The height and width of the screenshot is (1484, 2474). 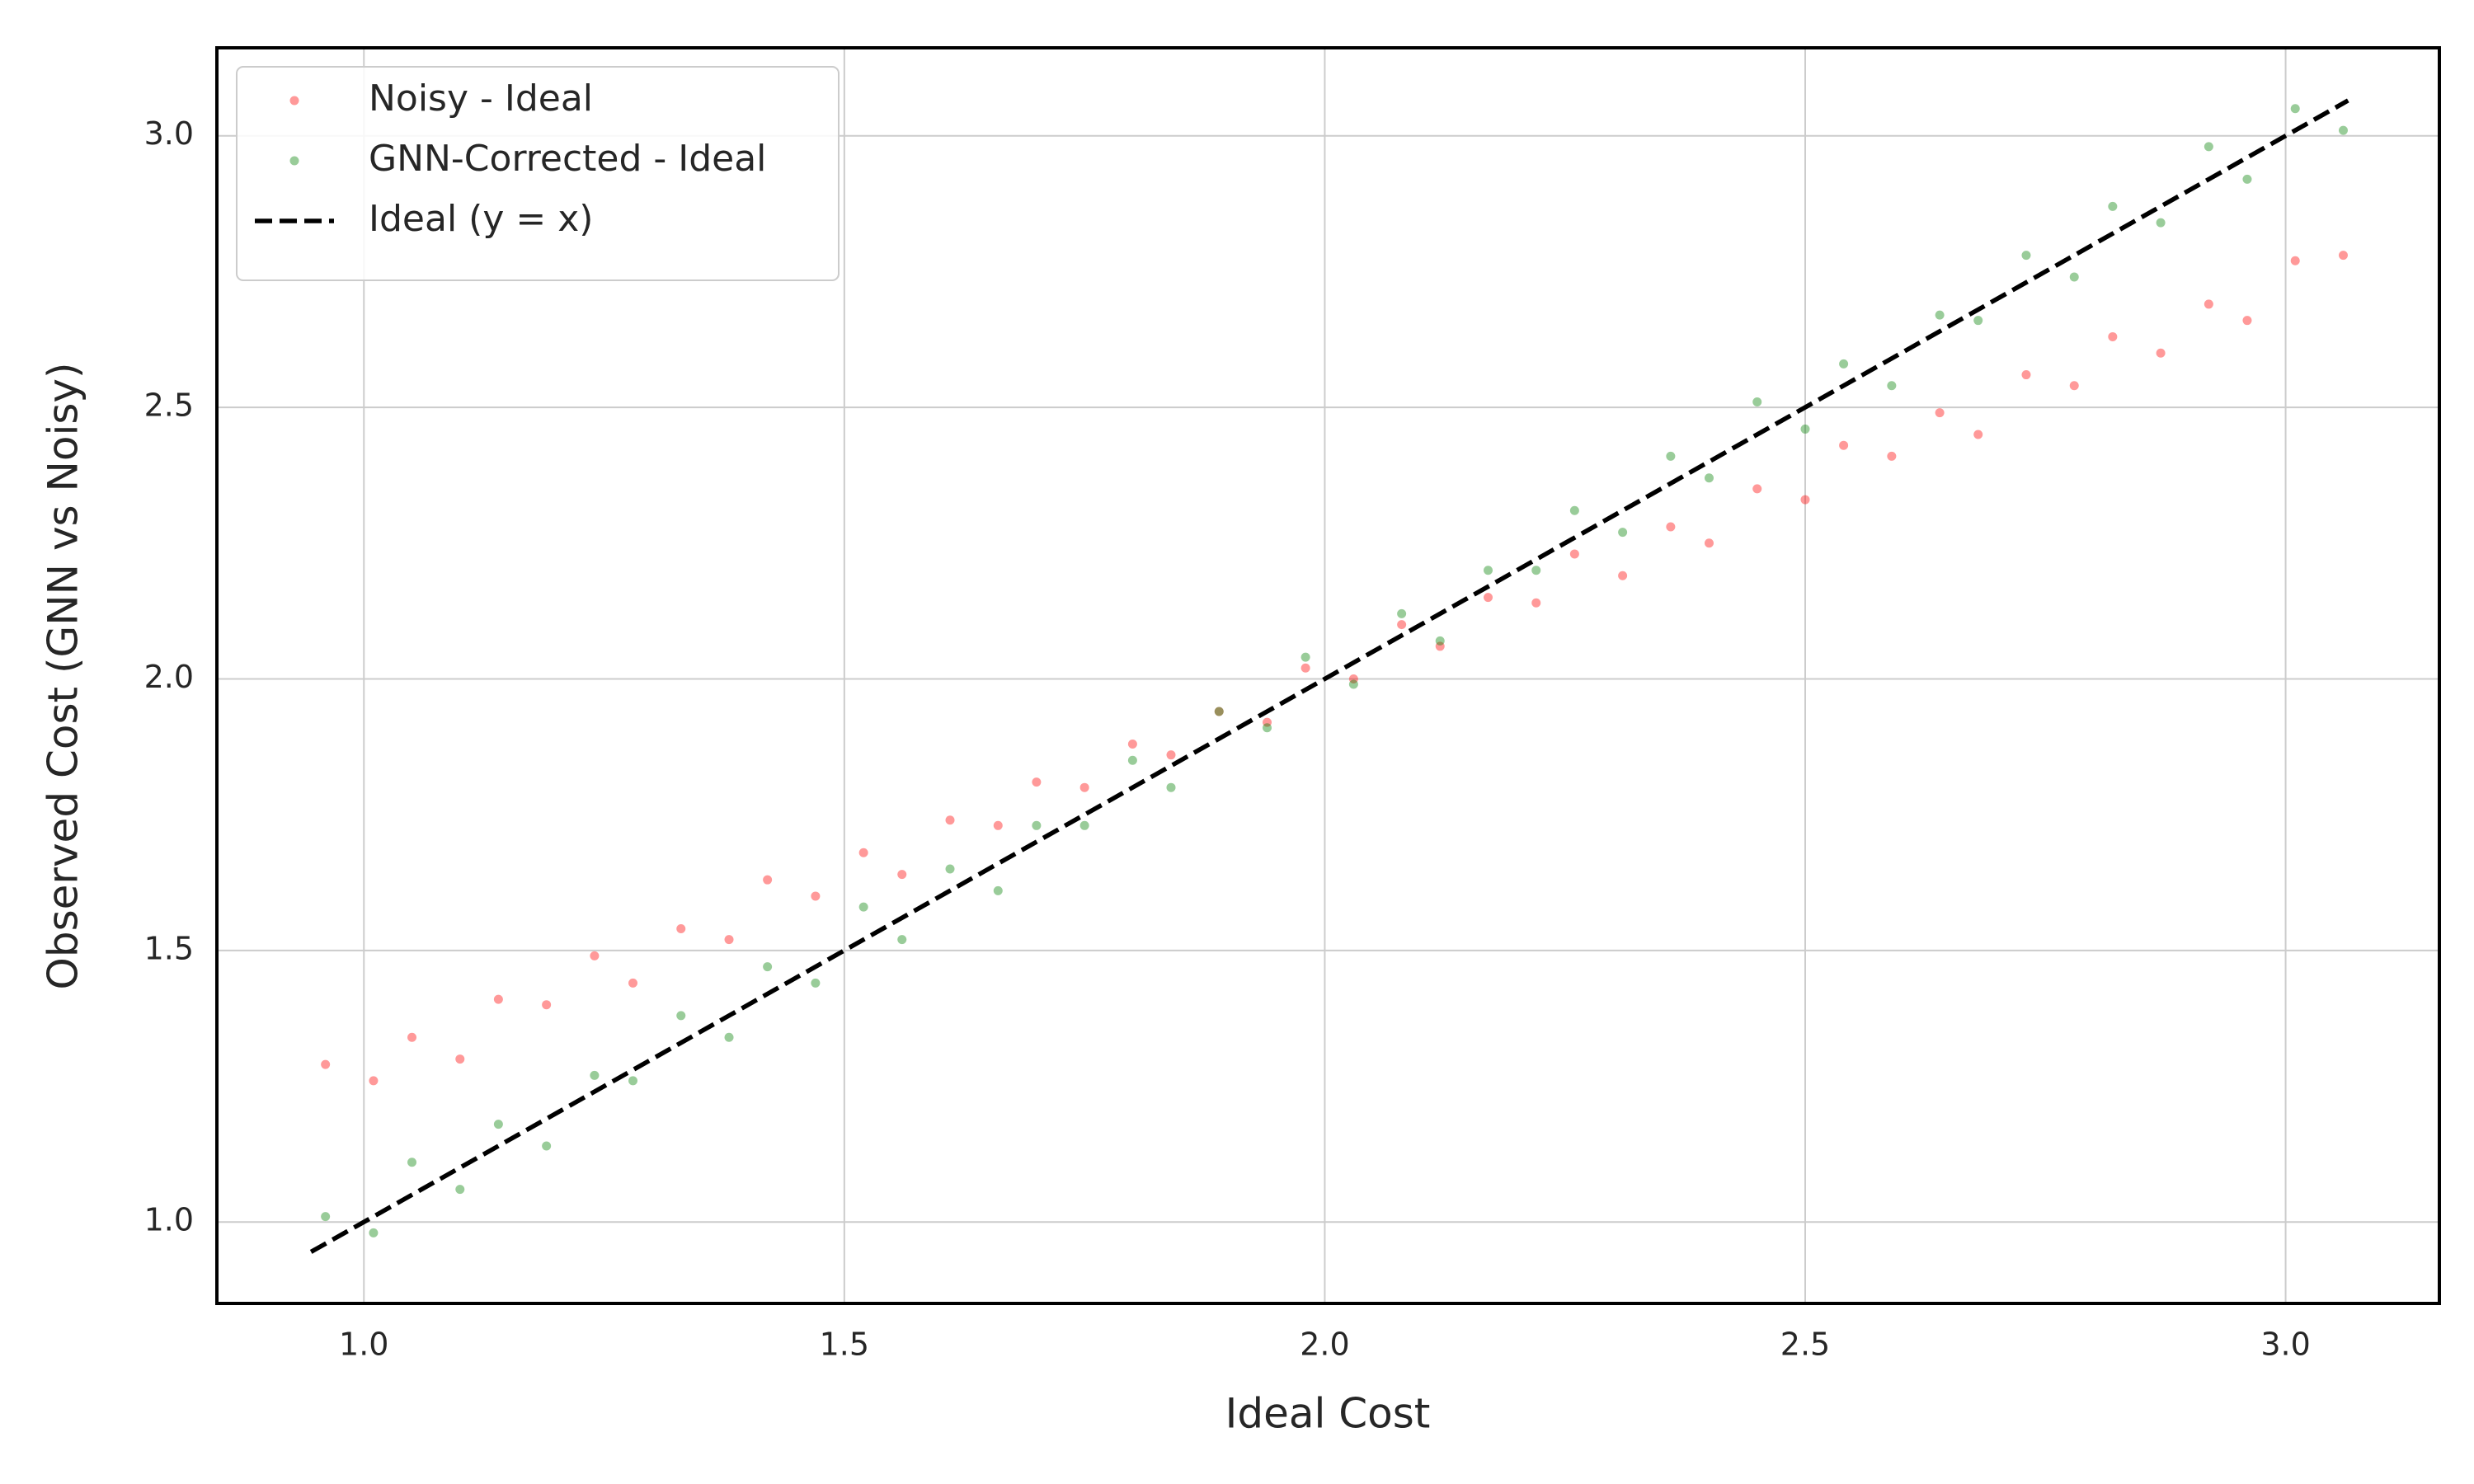 What do you see at coordinates (169, 677) in the screenshot?
I see `y-tick-label: 2.0` at bounding box center [169, 677].